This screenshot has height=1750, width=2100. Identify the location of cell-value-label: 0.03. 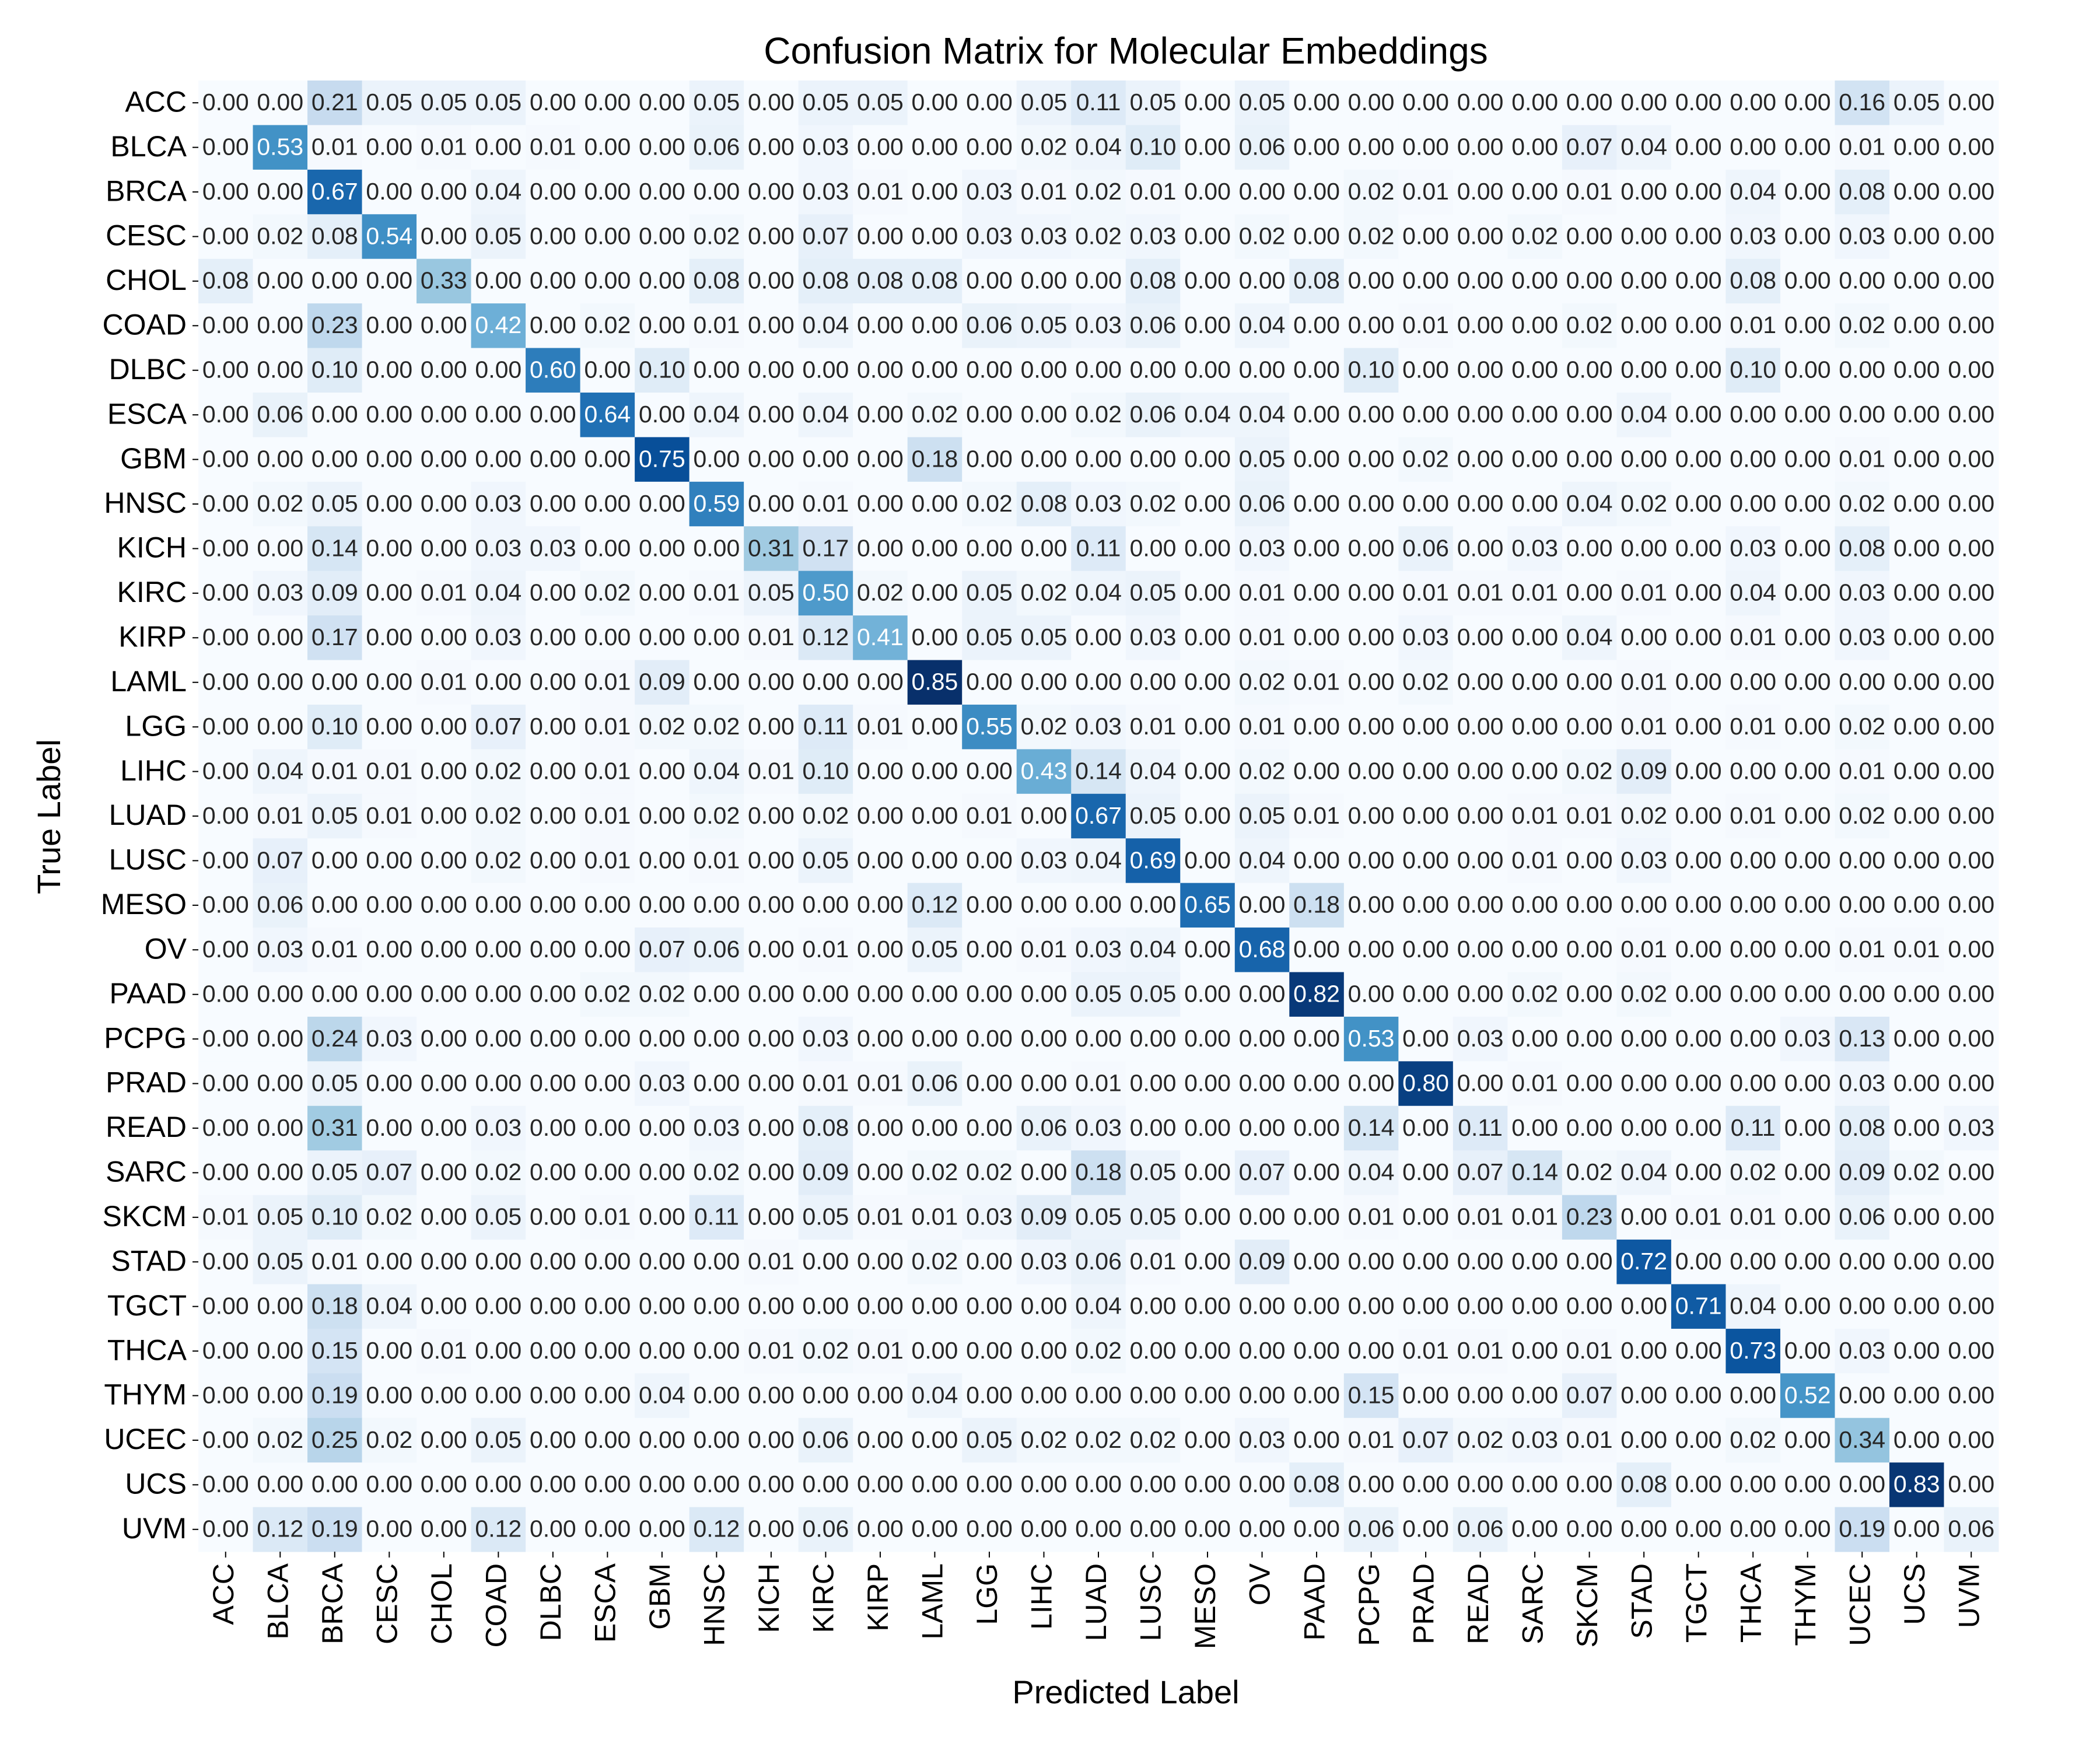
(1534, 547).